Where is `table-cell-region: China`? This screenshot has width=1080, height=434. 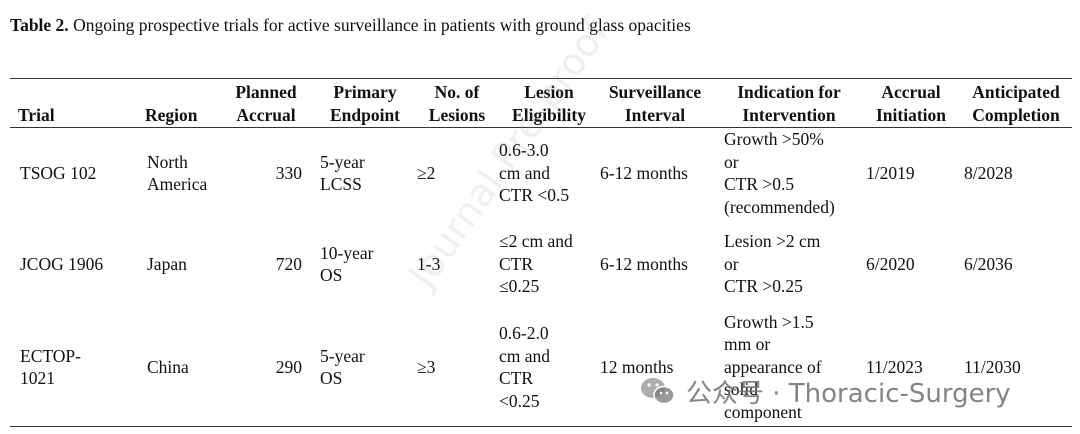 table-cell-region: China is located at coordinates (168, 366).